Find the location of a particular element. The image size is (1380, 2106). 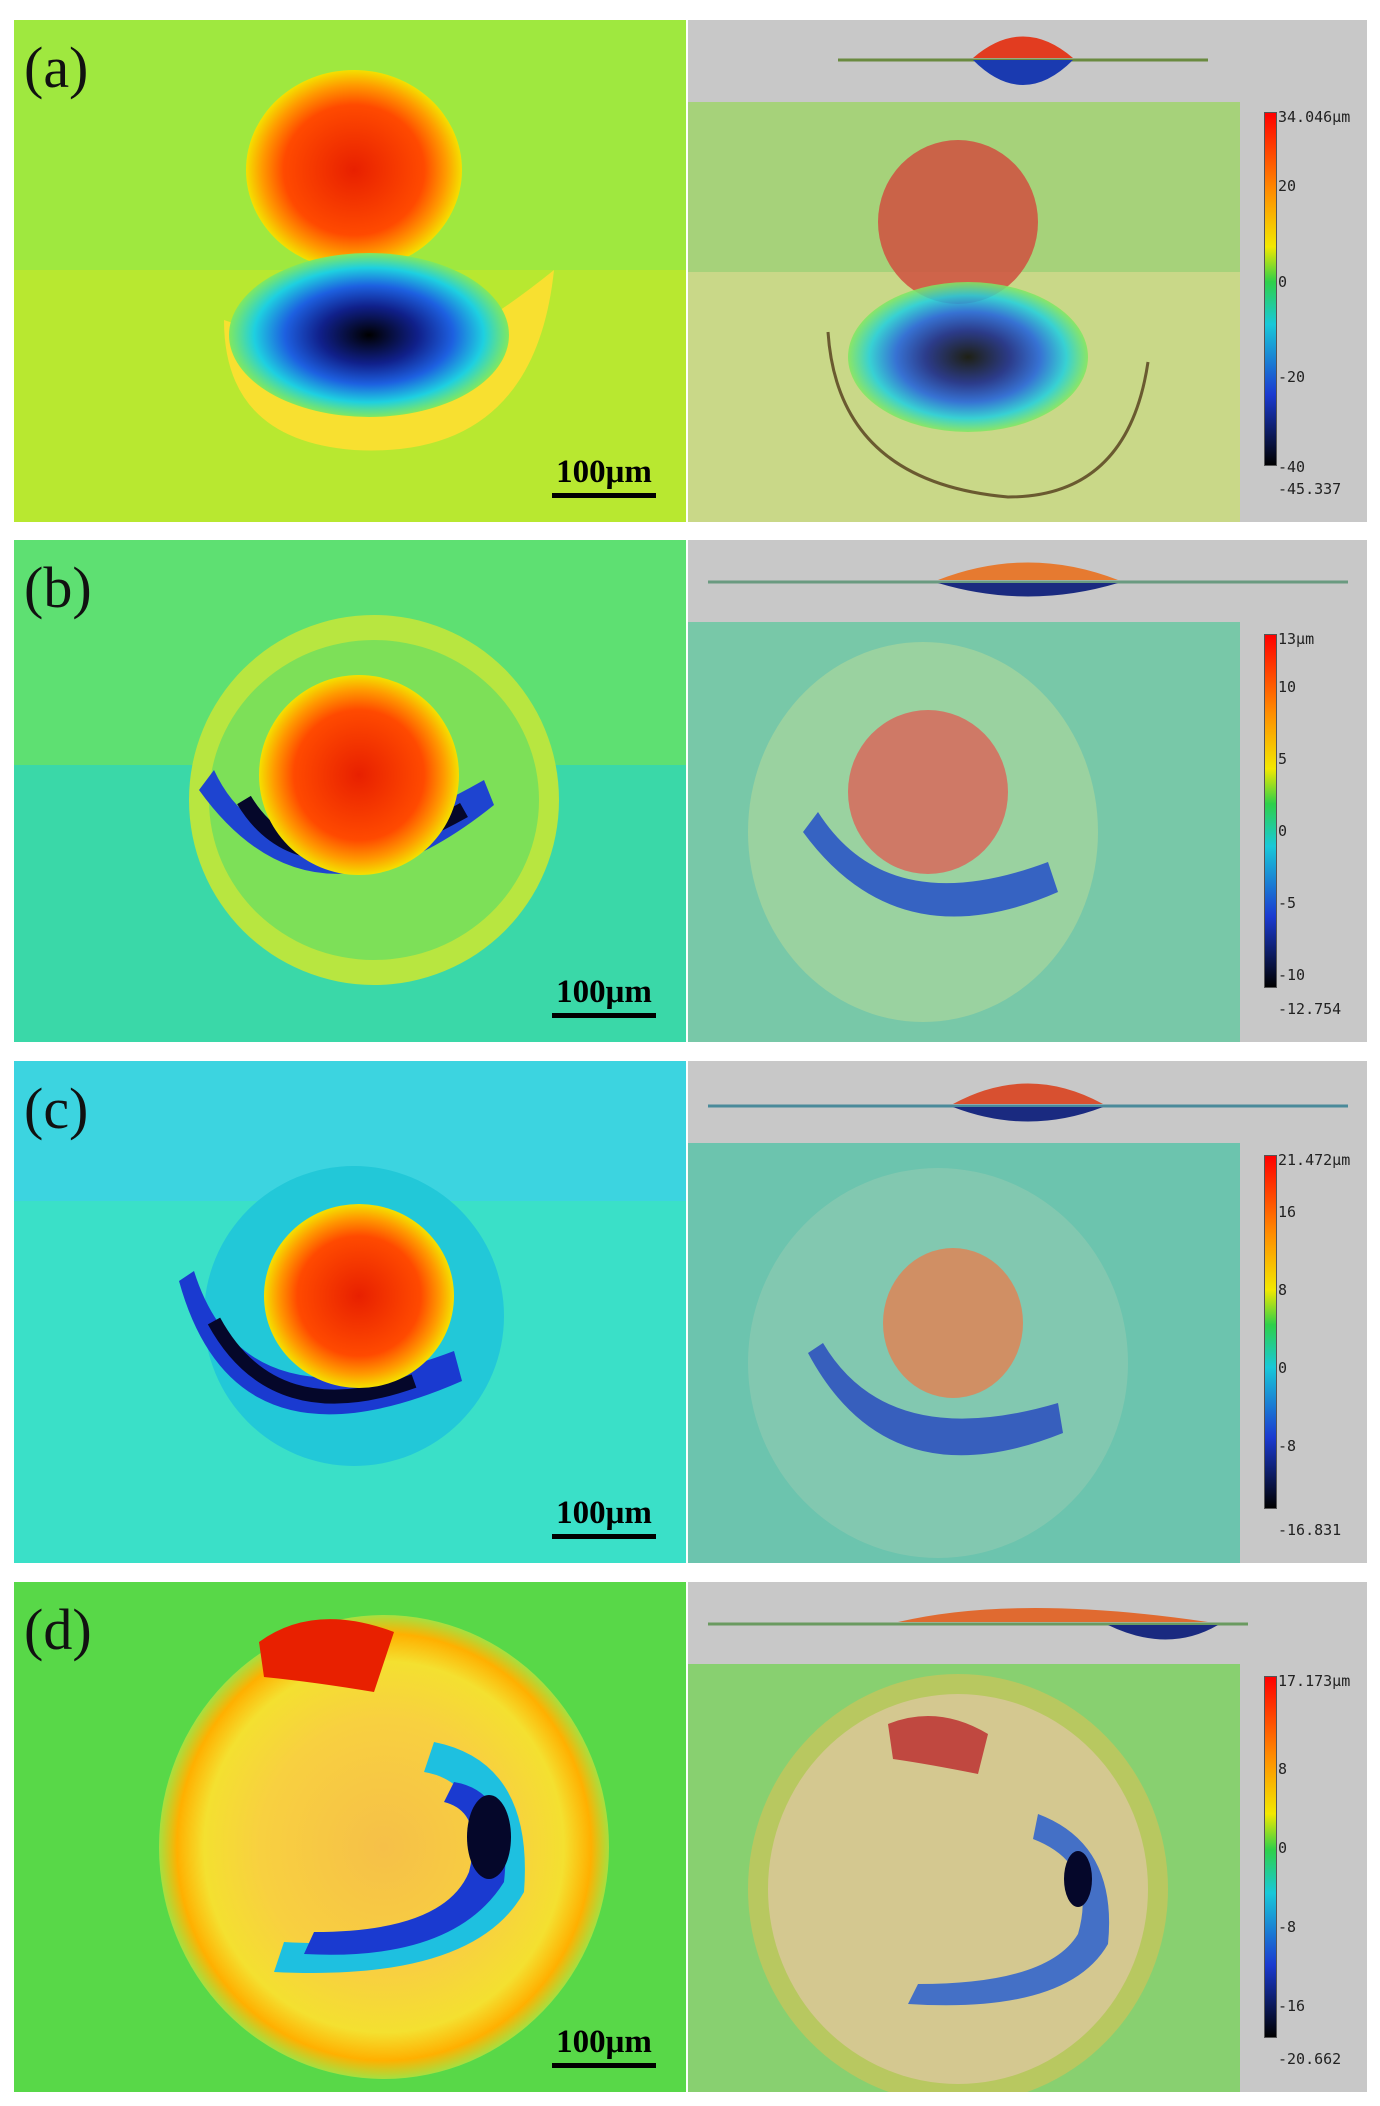

surface-d is located at coordinates (964, 1878).